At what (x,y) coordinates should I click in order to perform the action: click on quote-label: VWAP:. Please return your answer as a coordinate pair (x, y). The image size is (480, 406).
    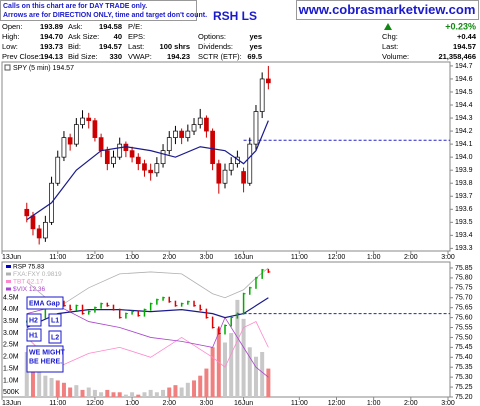
    Looking at the image, I should click on (140, 56).